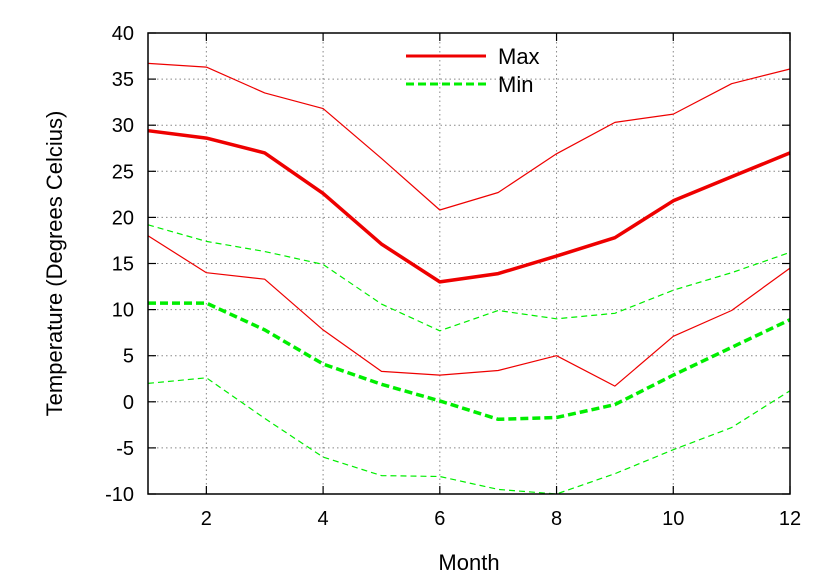 The image size is (830, 581). I want to click on x-tick-label: 2, so click(206, 519).